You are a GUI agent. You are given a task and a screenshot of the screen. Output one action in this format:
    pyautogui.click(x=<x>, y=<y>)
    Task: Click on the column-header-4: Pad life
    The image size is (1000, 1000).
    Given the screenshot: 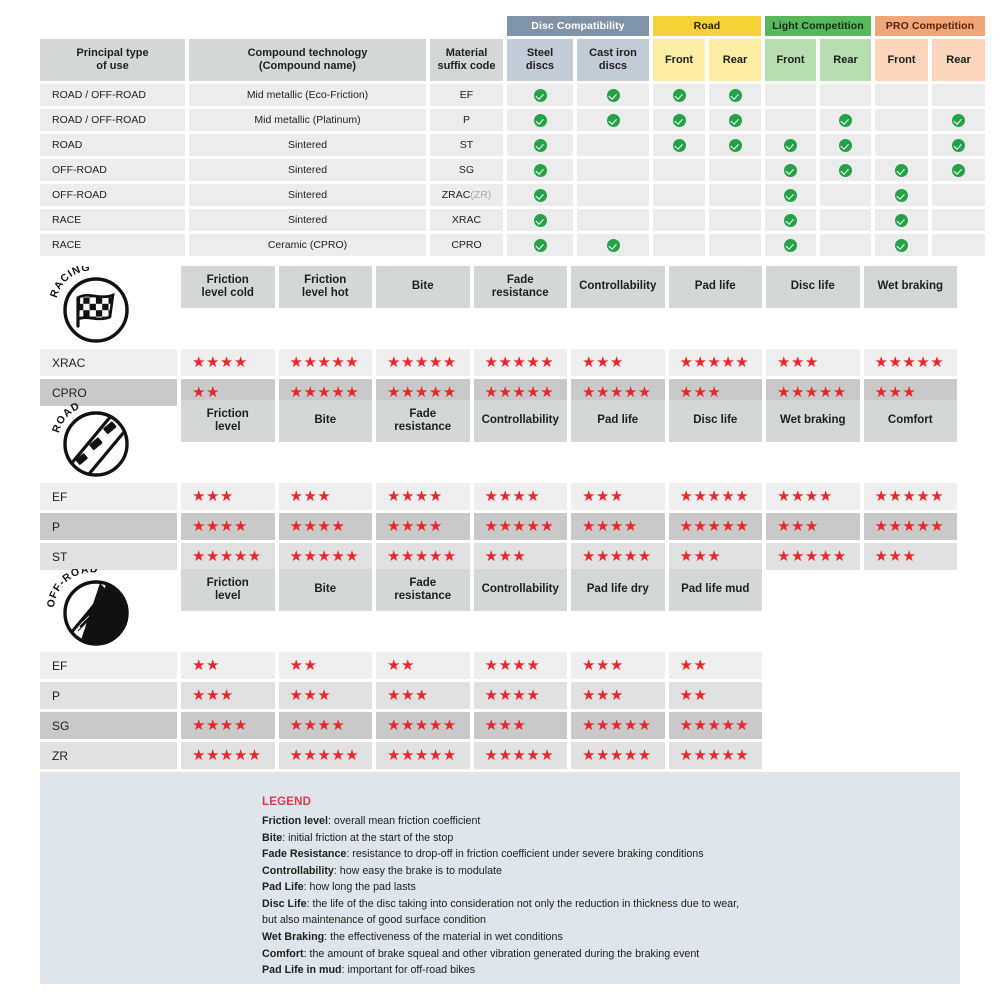 What is the action you would take?
    pyautogui.click(x=618, y=421)
    